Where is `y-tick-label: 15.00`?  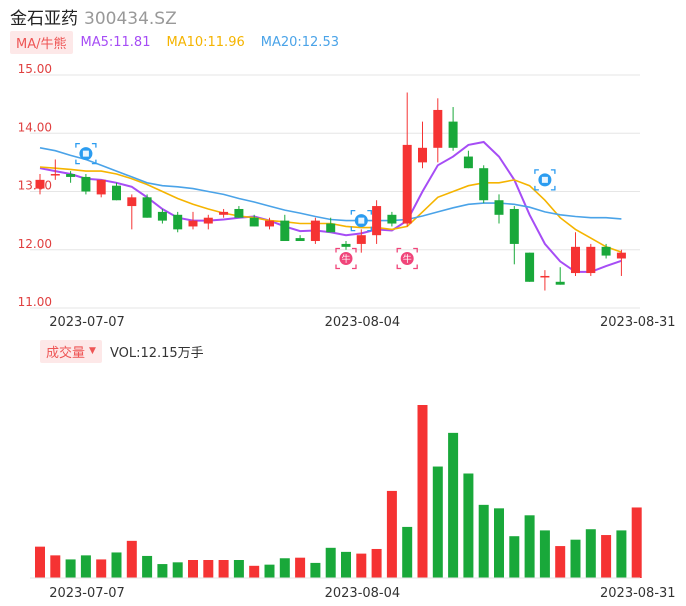
y-tick-label: 15.00 is located at coordinates (35, 69).